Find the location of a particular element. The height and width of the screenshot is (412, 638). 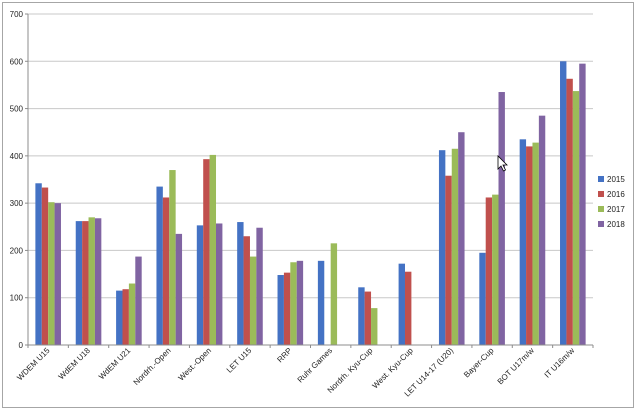

y-tick-label: 200 is located at coordinates (17, 250).